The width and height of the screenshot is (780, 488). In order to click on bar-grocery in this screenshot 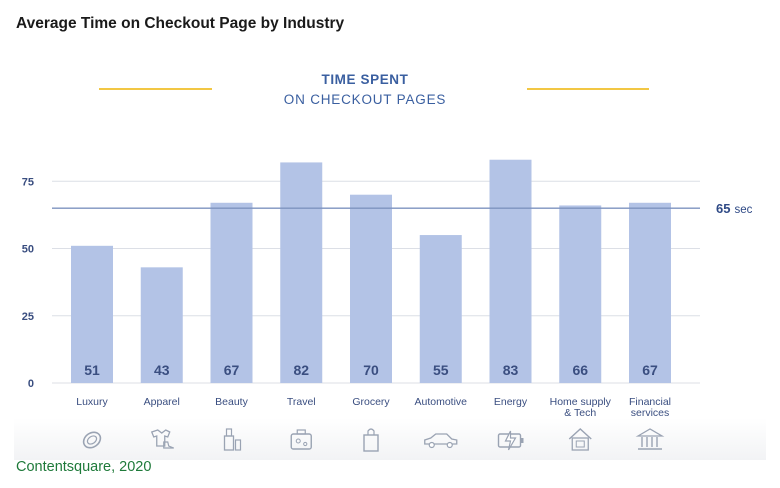, I will do `click(371, 288)`.